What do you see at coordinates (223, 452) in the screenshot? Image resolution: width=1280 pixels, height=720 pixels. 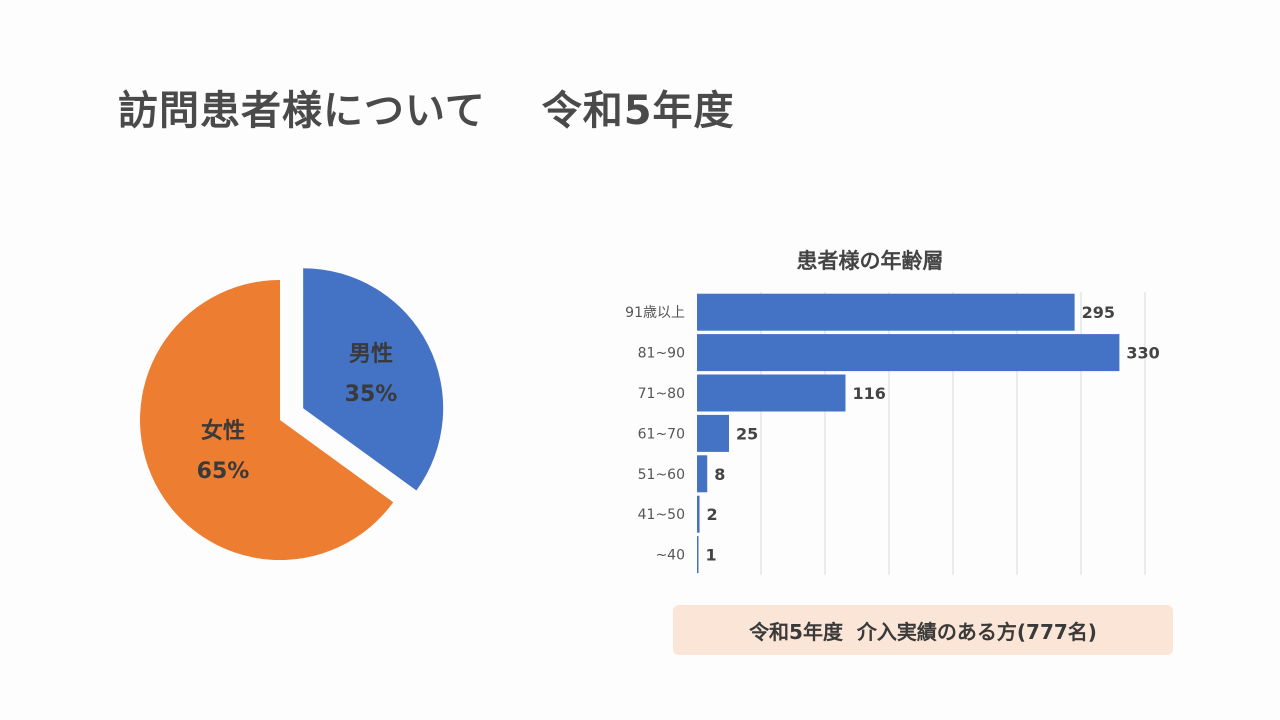 I see `pie-label-female: 女性 65%` at bounding box center [223, 452].